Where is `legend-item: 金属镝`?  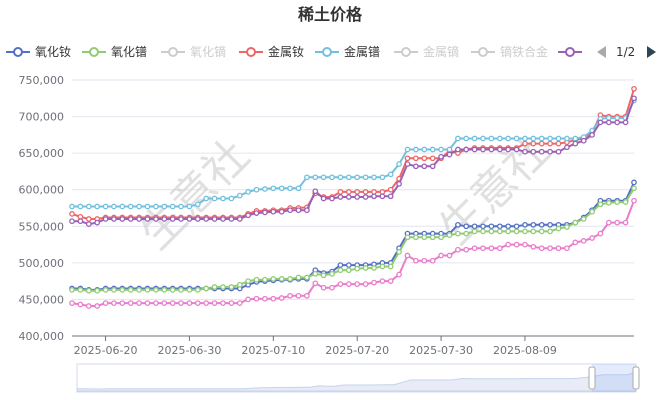
legend-item: 金属镝 is located at coordinates (426, 51).